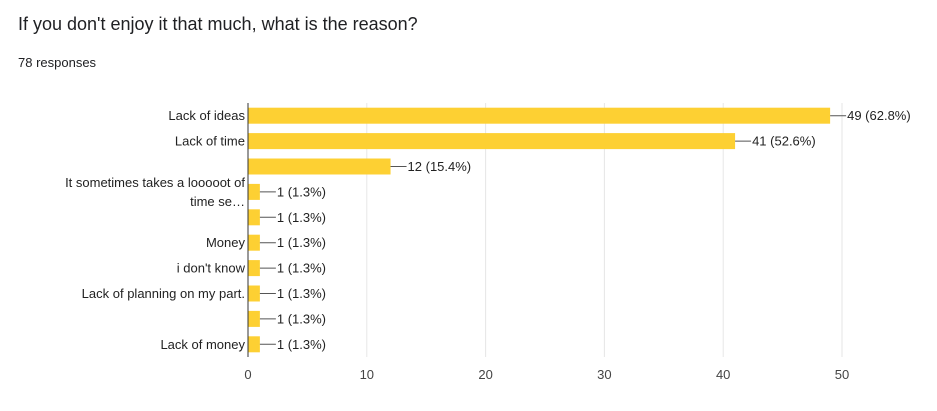 The height and width of the screenshot is (411, 937). I want to click on category-label: Lack of time, so click(210, 141).